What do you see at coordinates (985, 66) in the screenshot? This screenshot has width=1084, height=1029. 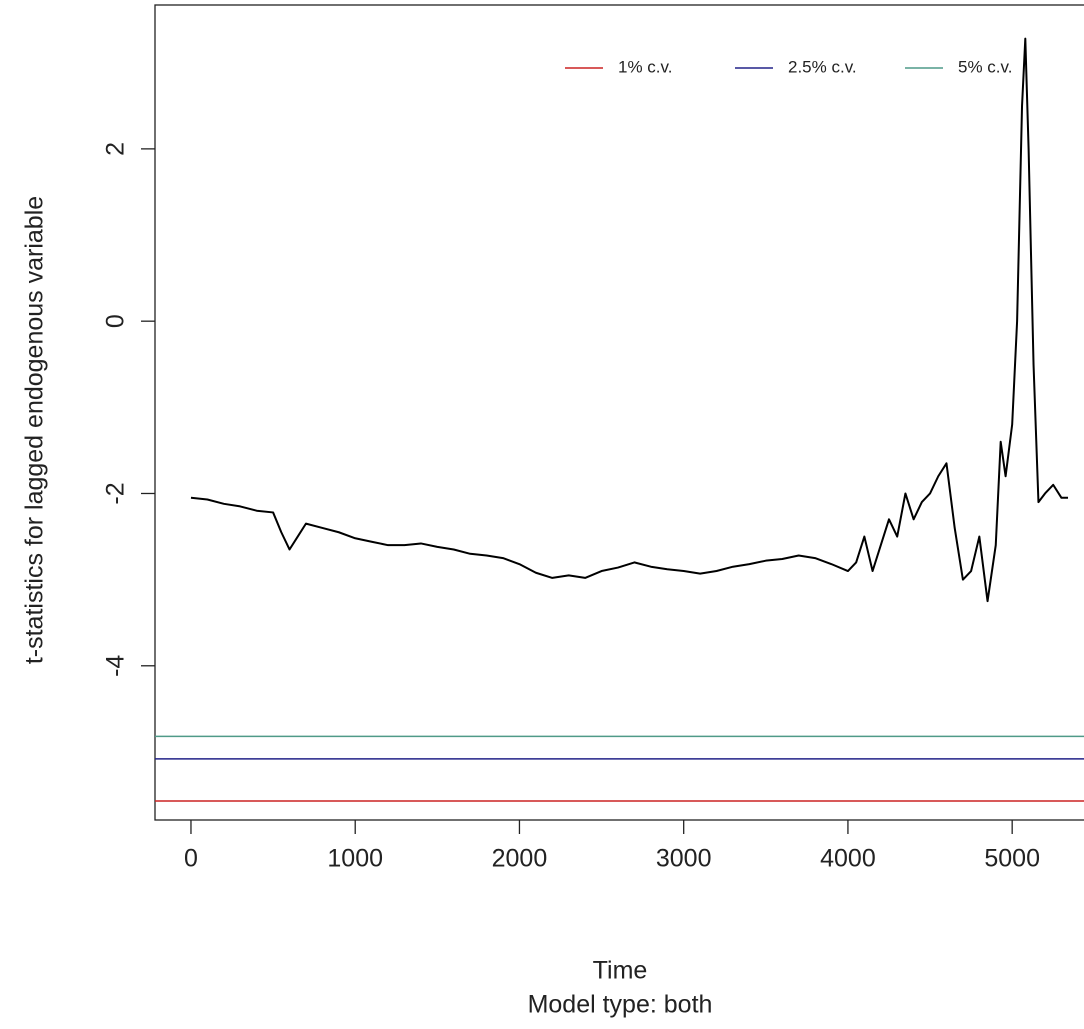 I see `legend-label: 5% c.v.` at bounding box center [985, 66].